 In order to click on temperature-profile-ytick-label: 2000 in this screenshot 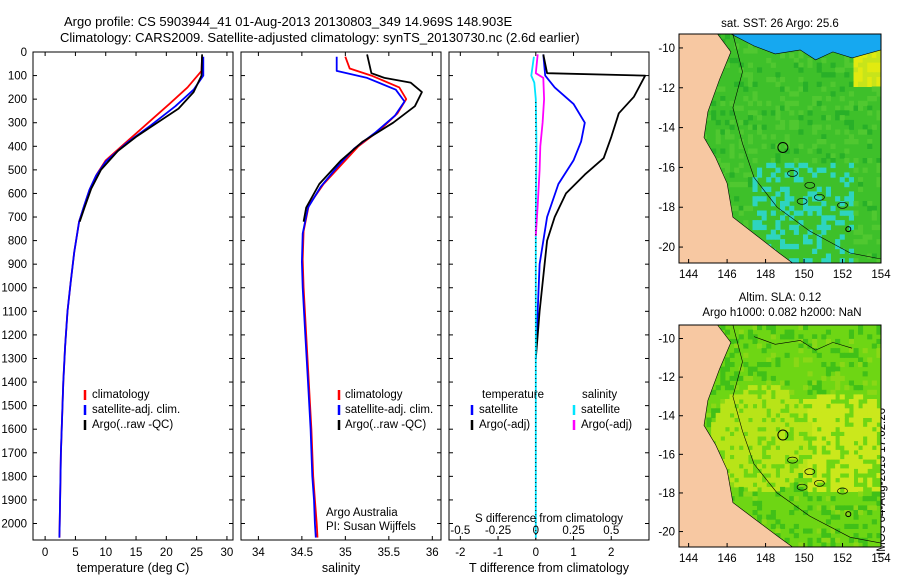, I will do `click(14, 524)`.